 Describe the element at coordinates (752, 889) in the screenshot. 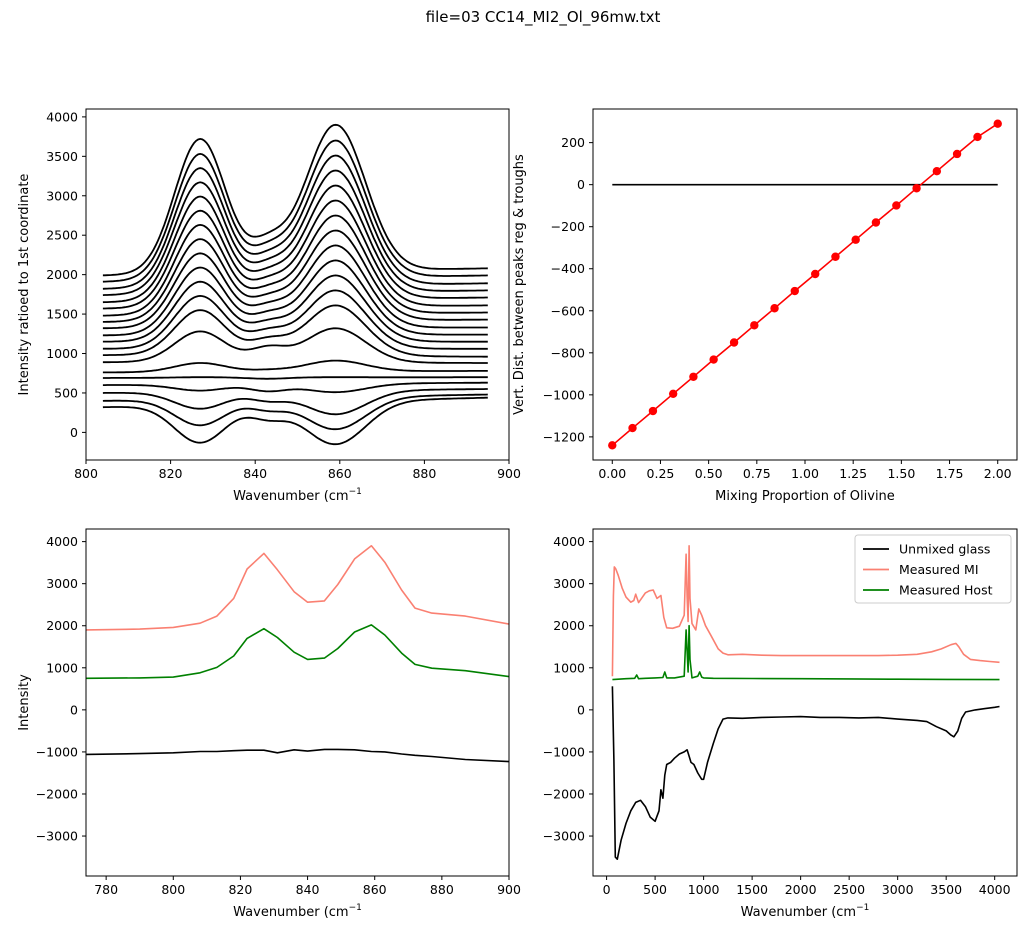

I see `x-tick-label: 1500` at that location.